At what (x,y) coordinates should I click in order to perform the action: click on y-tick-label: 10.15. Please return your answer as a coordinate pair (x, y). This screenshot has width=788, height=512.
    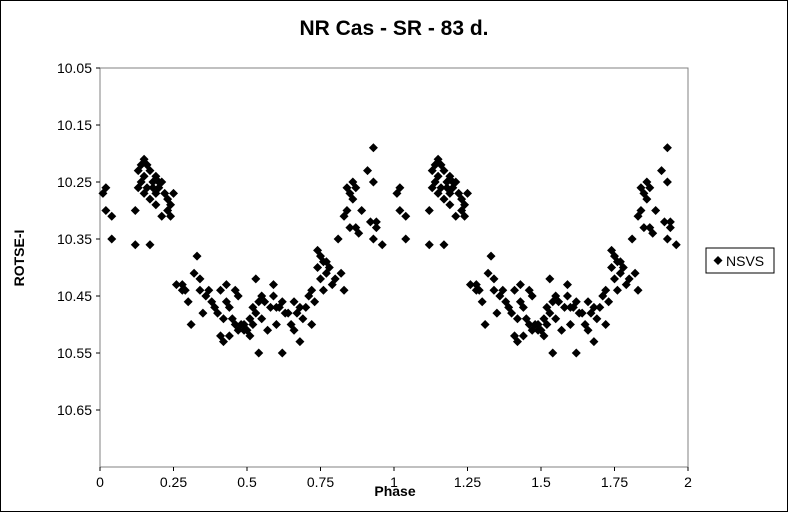
    Looking at the image, I should click on (74, 125).